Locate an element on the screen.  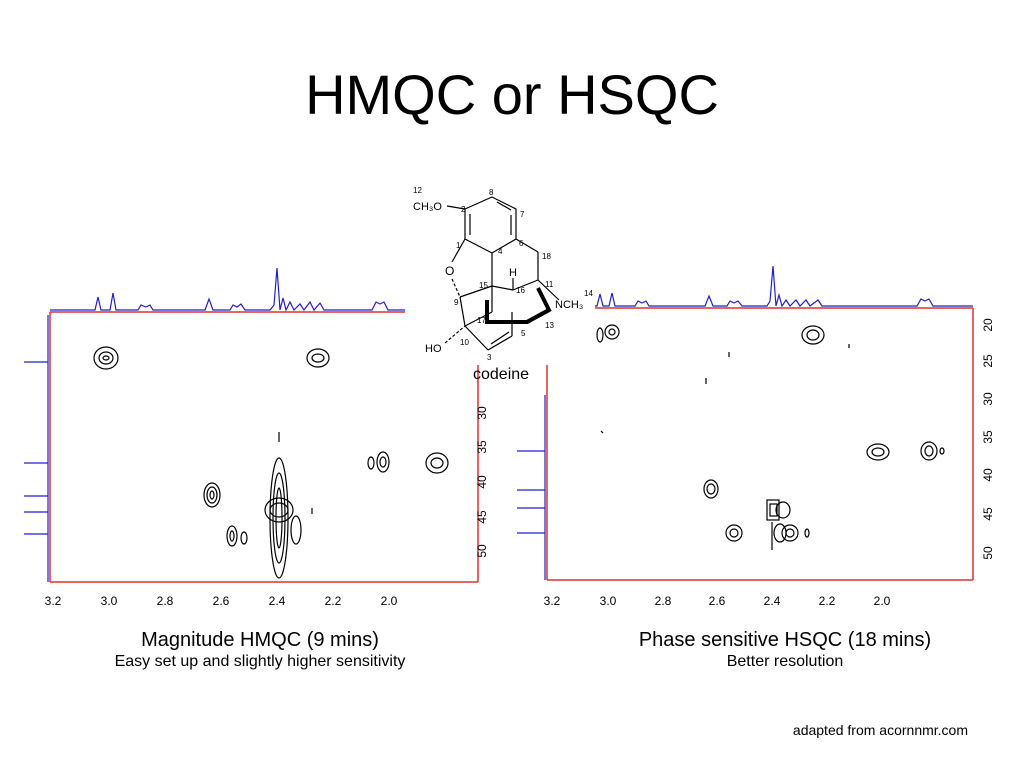
left-x-tick-2.6: 2.6 is located at coordinates (221, 601).